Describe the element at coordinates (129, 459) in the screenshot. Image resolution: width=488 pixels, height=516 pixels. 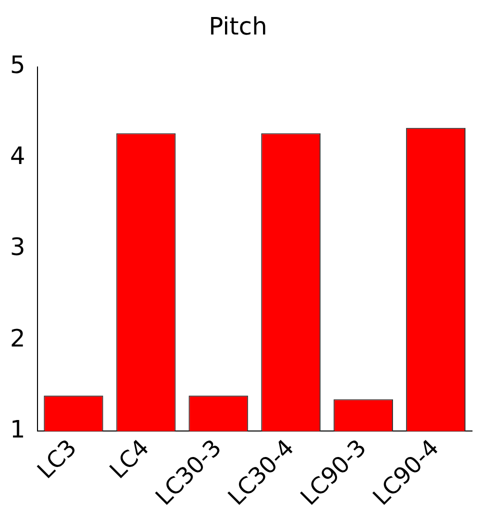
I see `x-tick-label: LC4` at that location.